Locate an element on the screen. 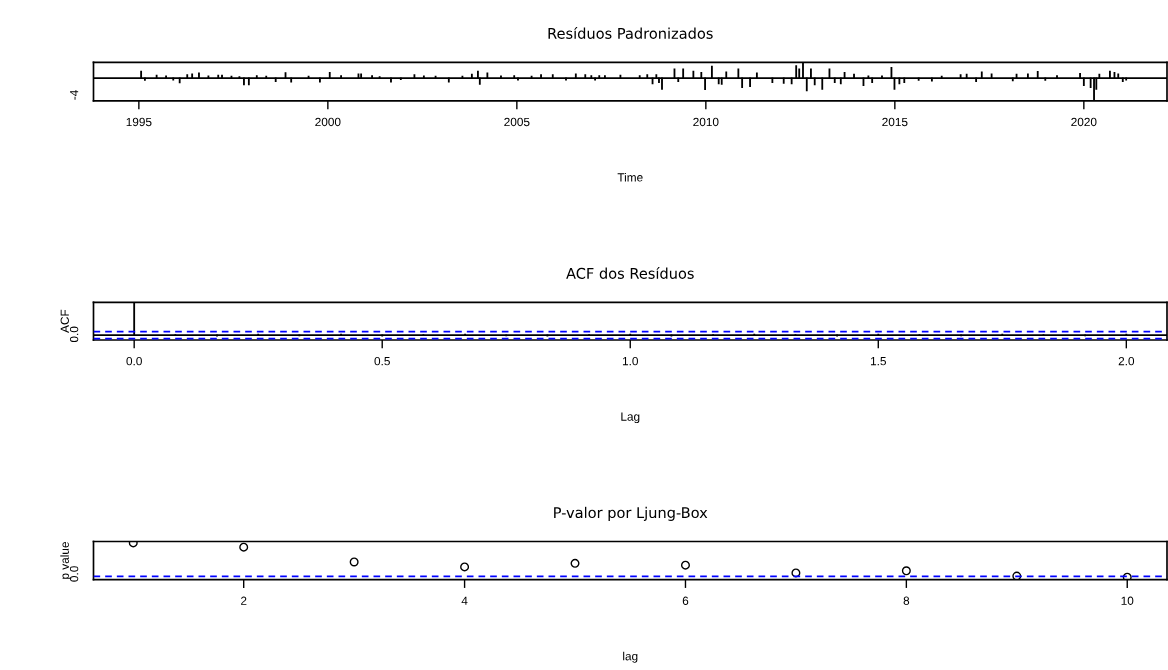 This screenshot has height=670, width=1168. x-tick-label: 2020 is located at coordinates (1084, 122).